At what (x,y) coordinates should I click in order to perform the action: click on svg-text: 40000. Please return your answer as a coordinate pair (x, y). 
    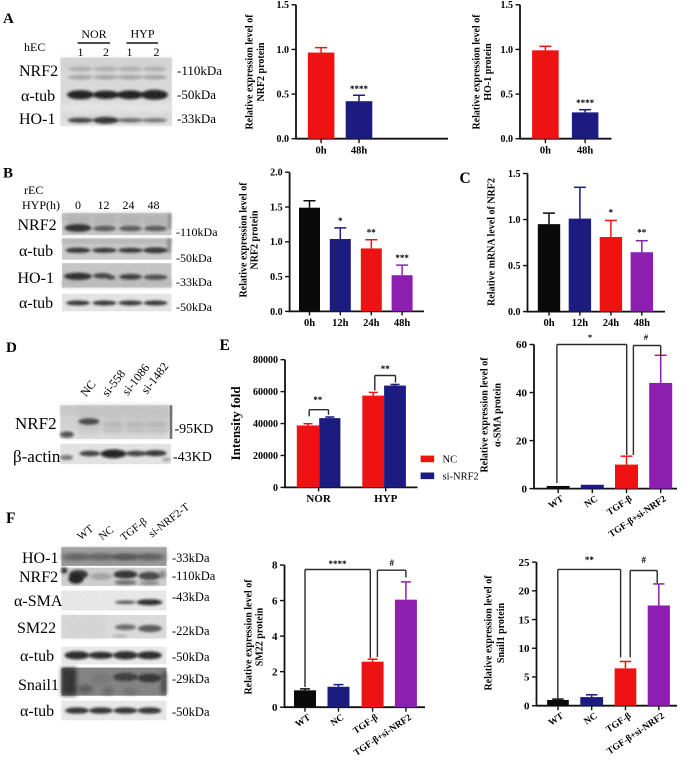
    Looking at the image, I should click on (265, 424).